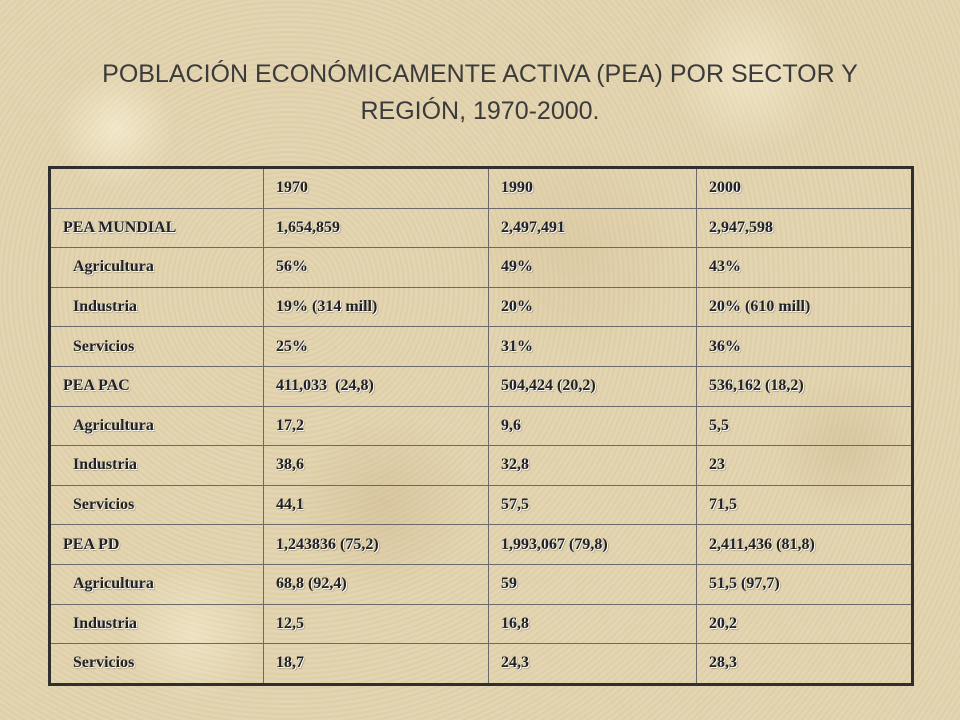 This screenshot has height=720, width=960. Describe the element at coordinates (376, 624) in the screenshot. I see `cell-1970: 12,5` at that location.